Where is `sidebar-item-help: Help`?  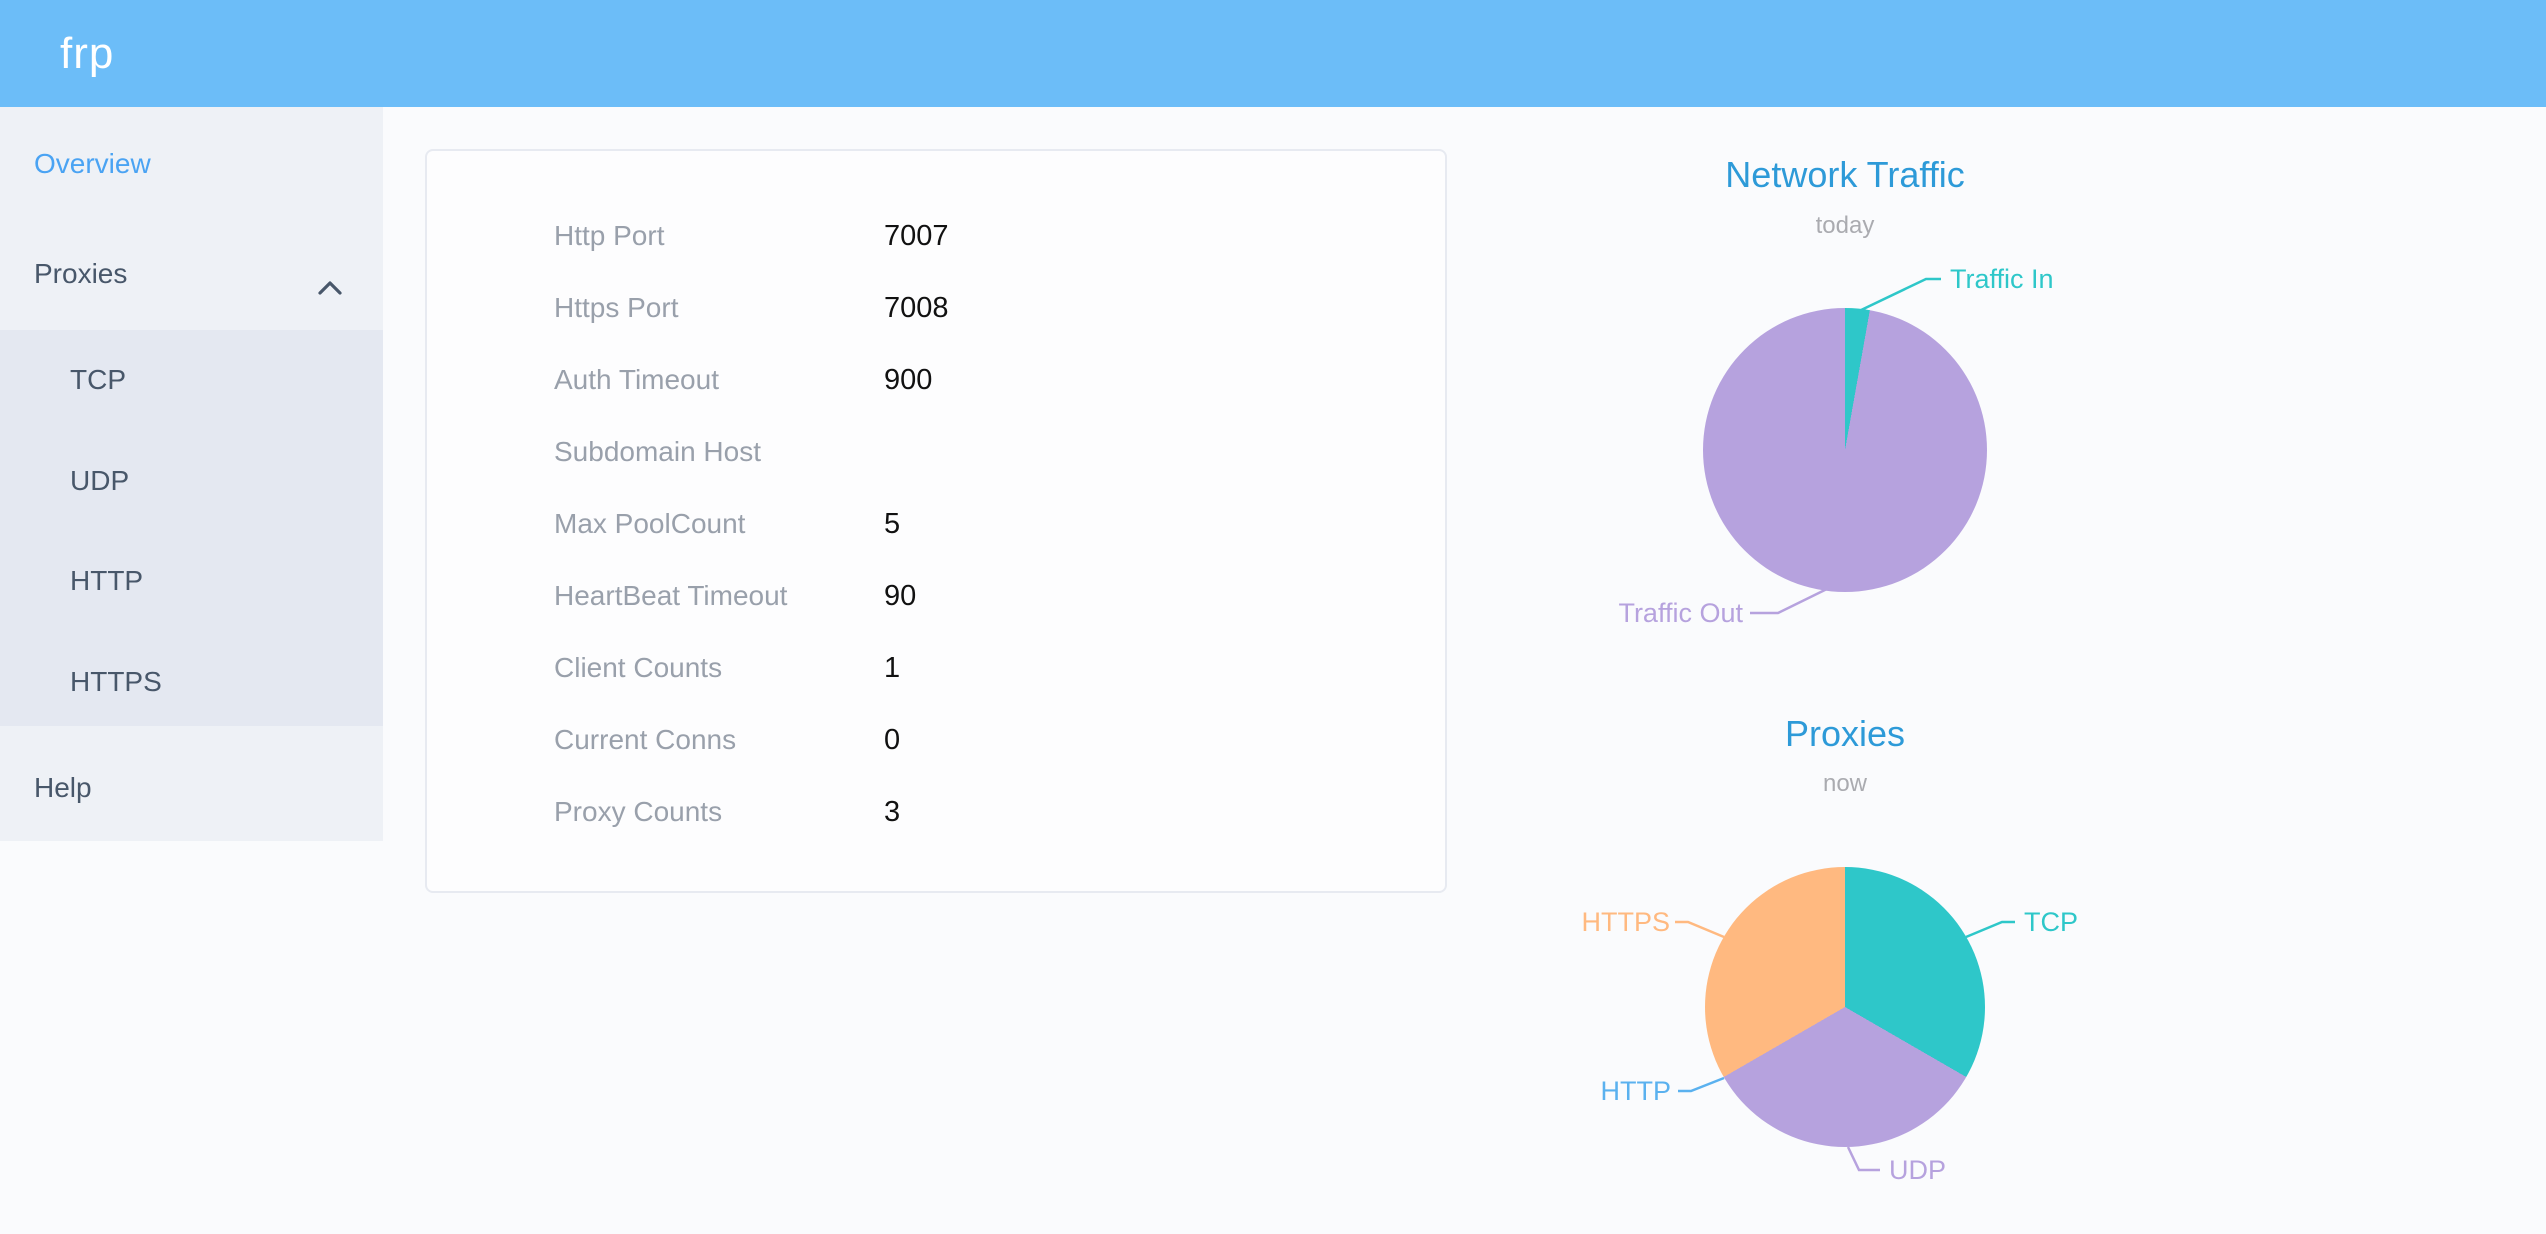
sidebar-item-help: Help is located at coordinates (191, 788).